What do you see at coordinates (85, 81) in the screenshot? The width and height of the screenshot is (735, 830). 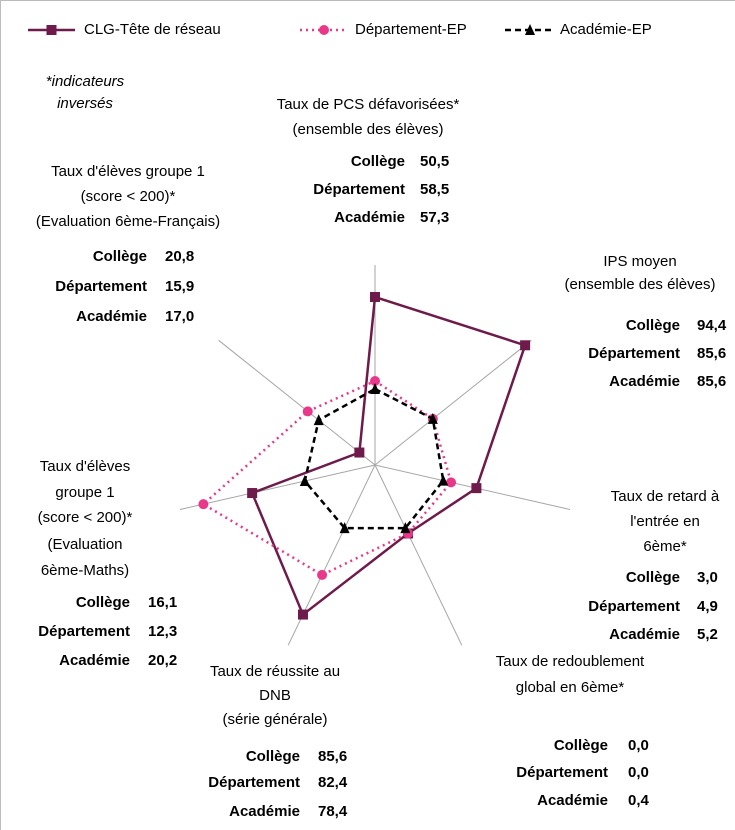 I see `note: *indicateurs` at bounding box center [85, 81].